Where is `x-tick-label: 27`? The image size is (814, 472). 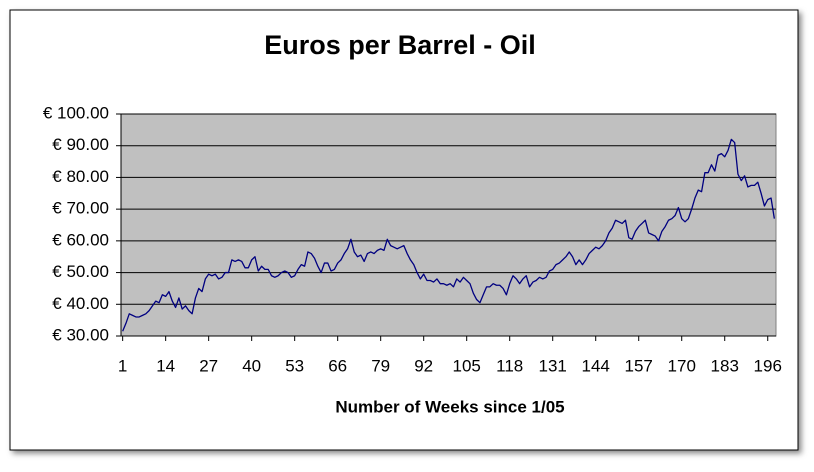 x-tick-label: 27 is located at coordinates (208, 365).